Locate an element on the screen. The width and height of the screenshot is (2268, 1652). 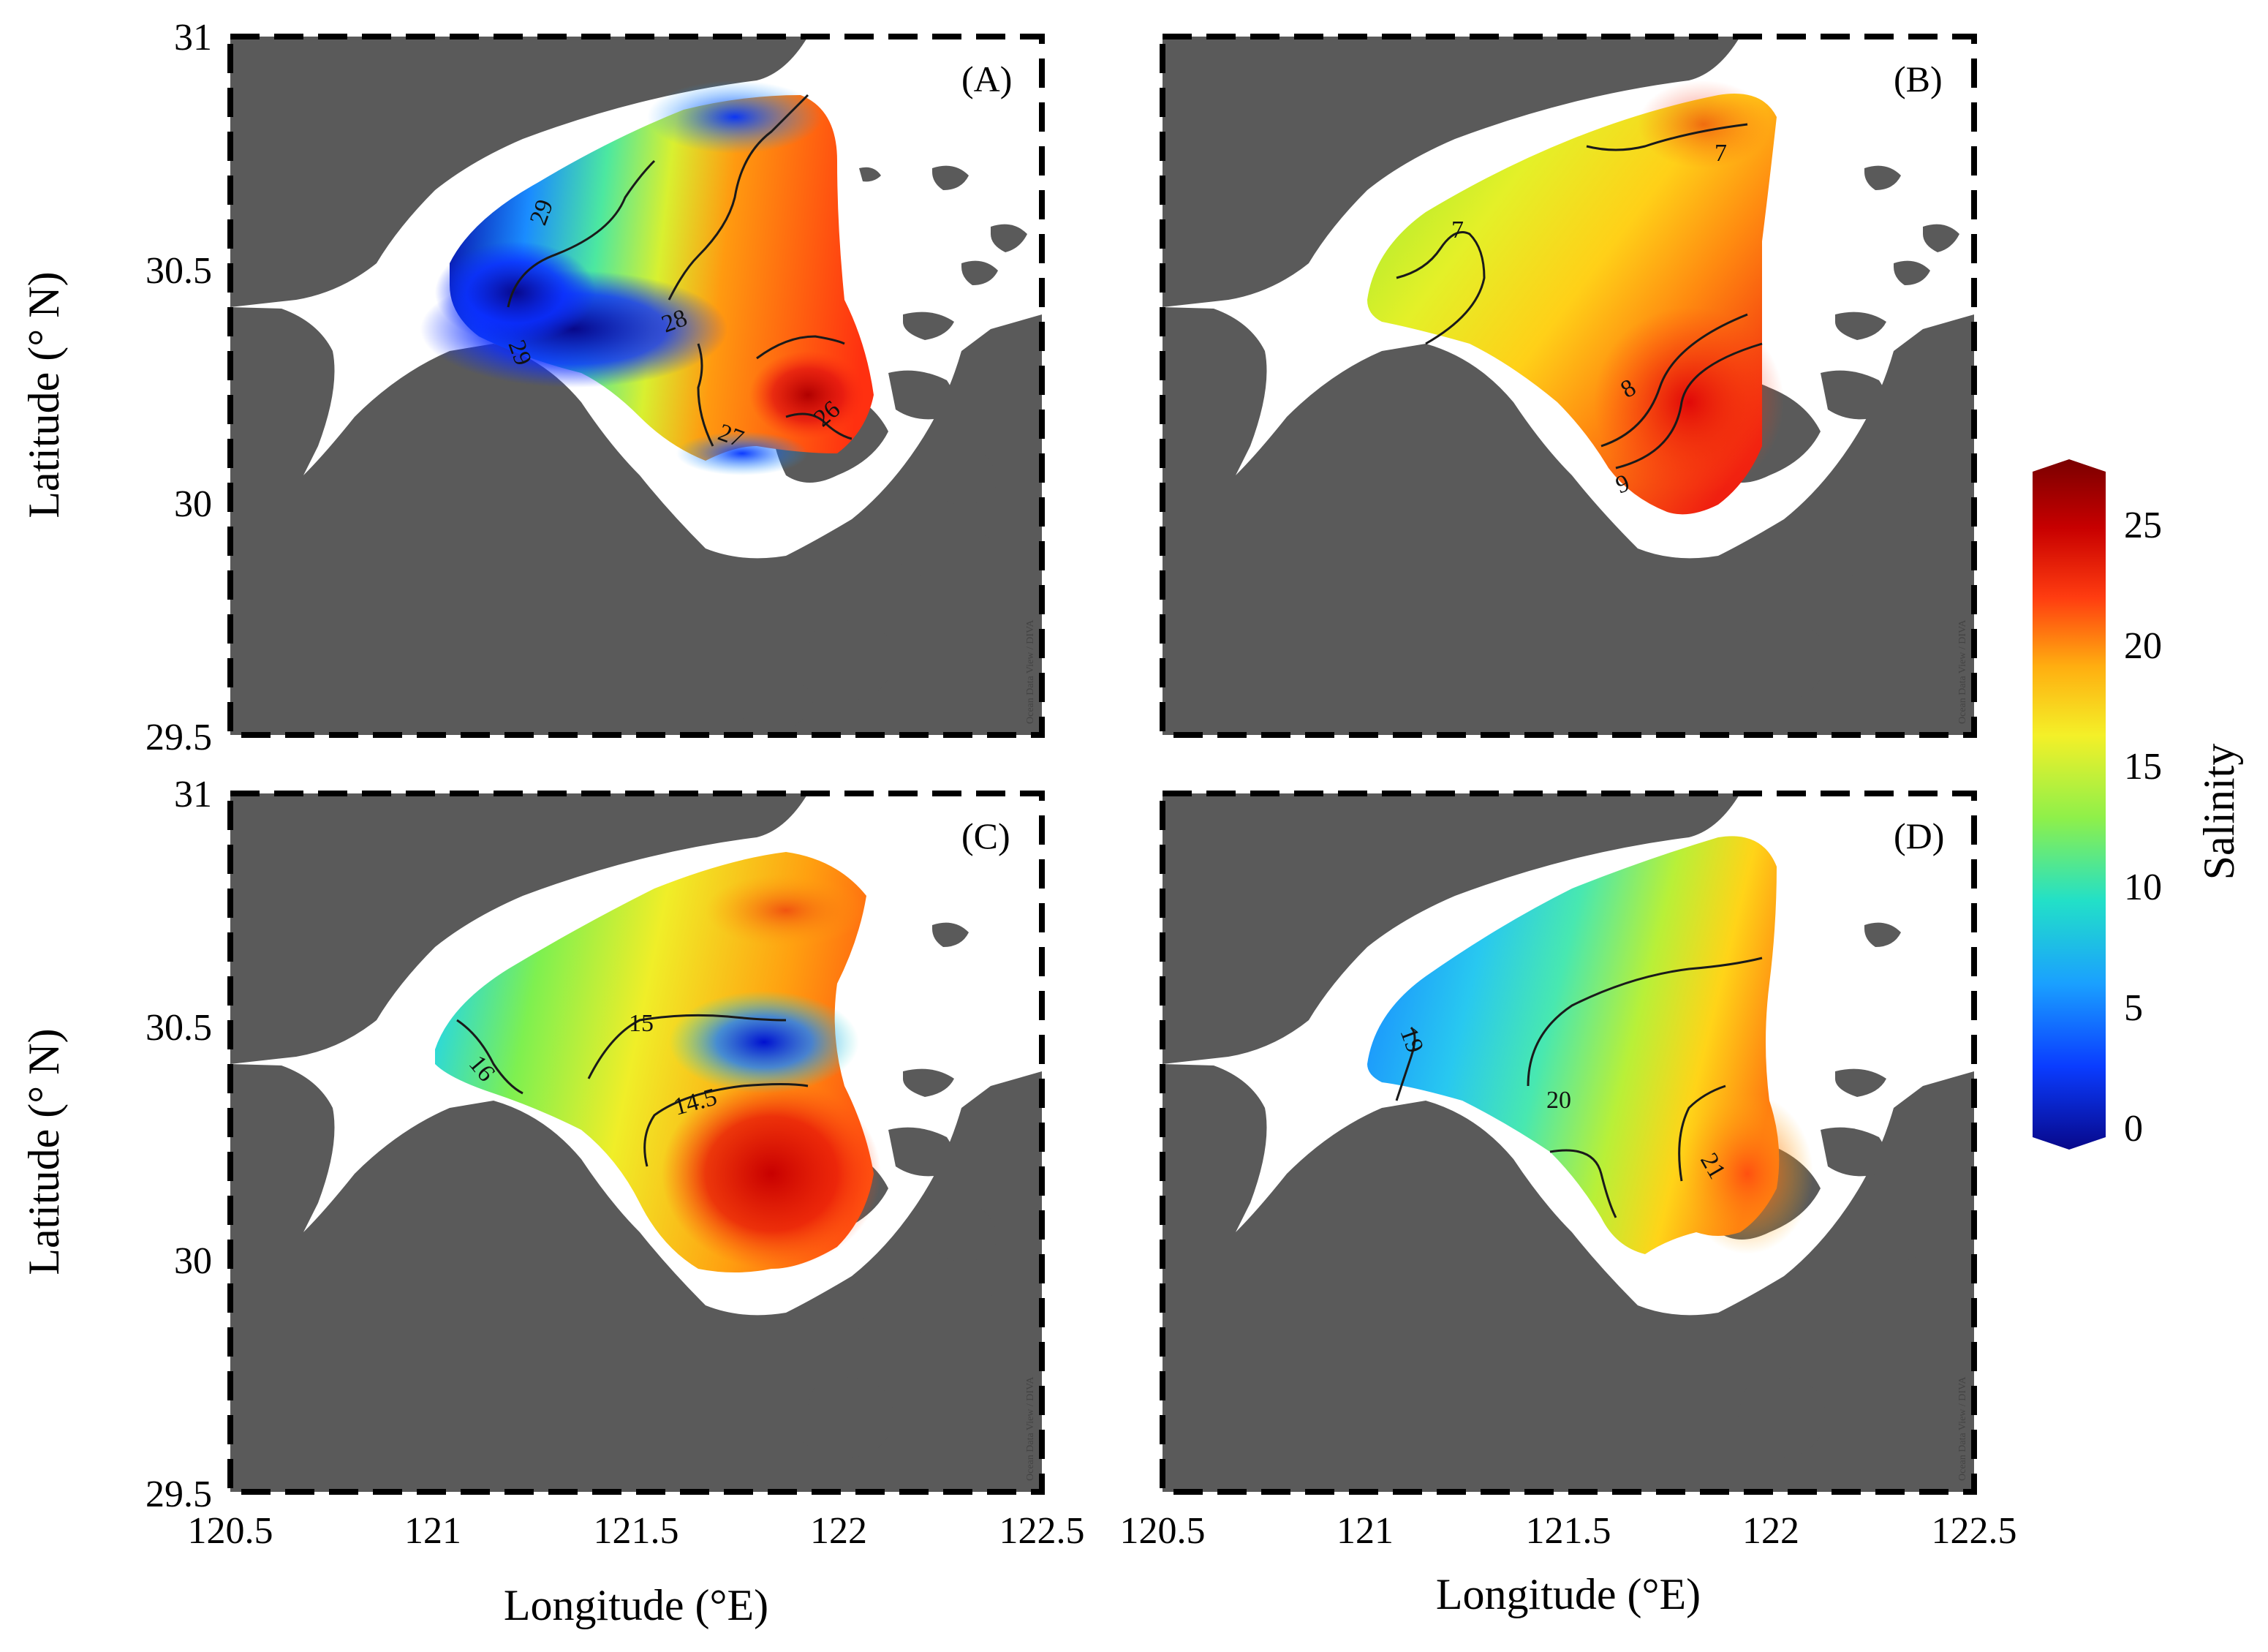
lat-axis-top: 31 30.5 30 29.5 is located at coordinates (178, 388).